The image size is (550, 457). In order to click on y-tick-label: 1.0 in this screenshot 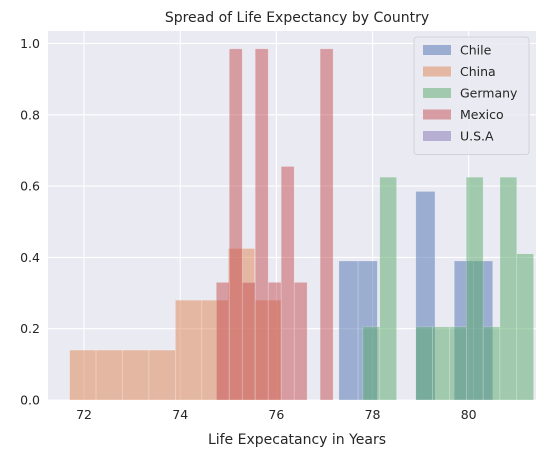, I will do `click(30, 43)`.